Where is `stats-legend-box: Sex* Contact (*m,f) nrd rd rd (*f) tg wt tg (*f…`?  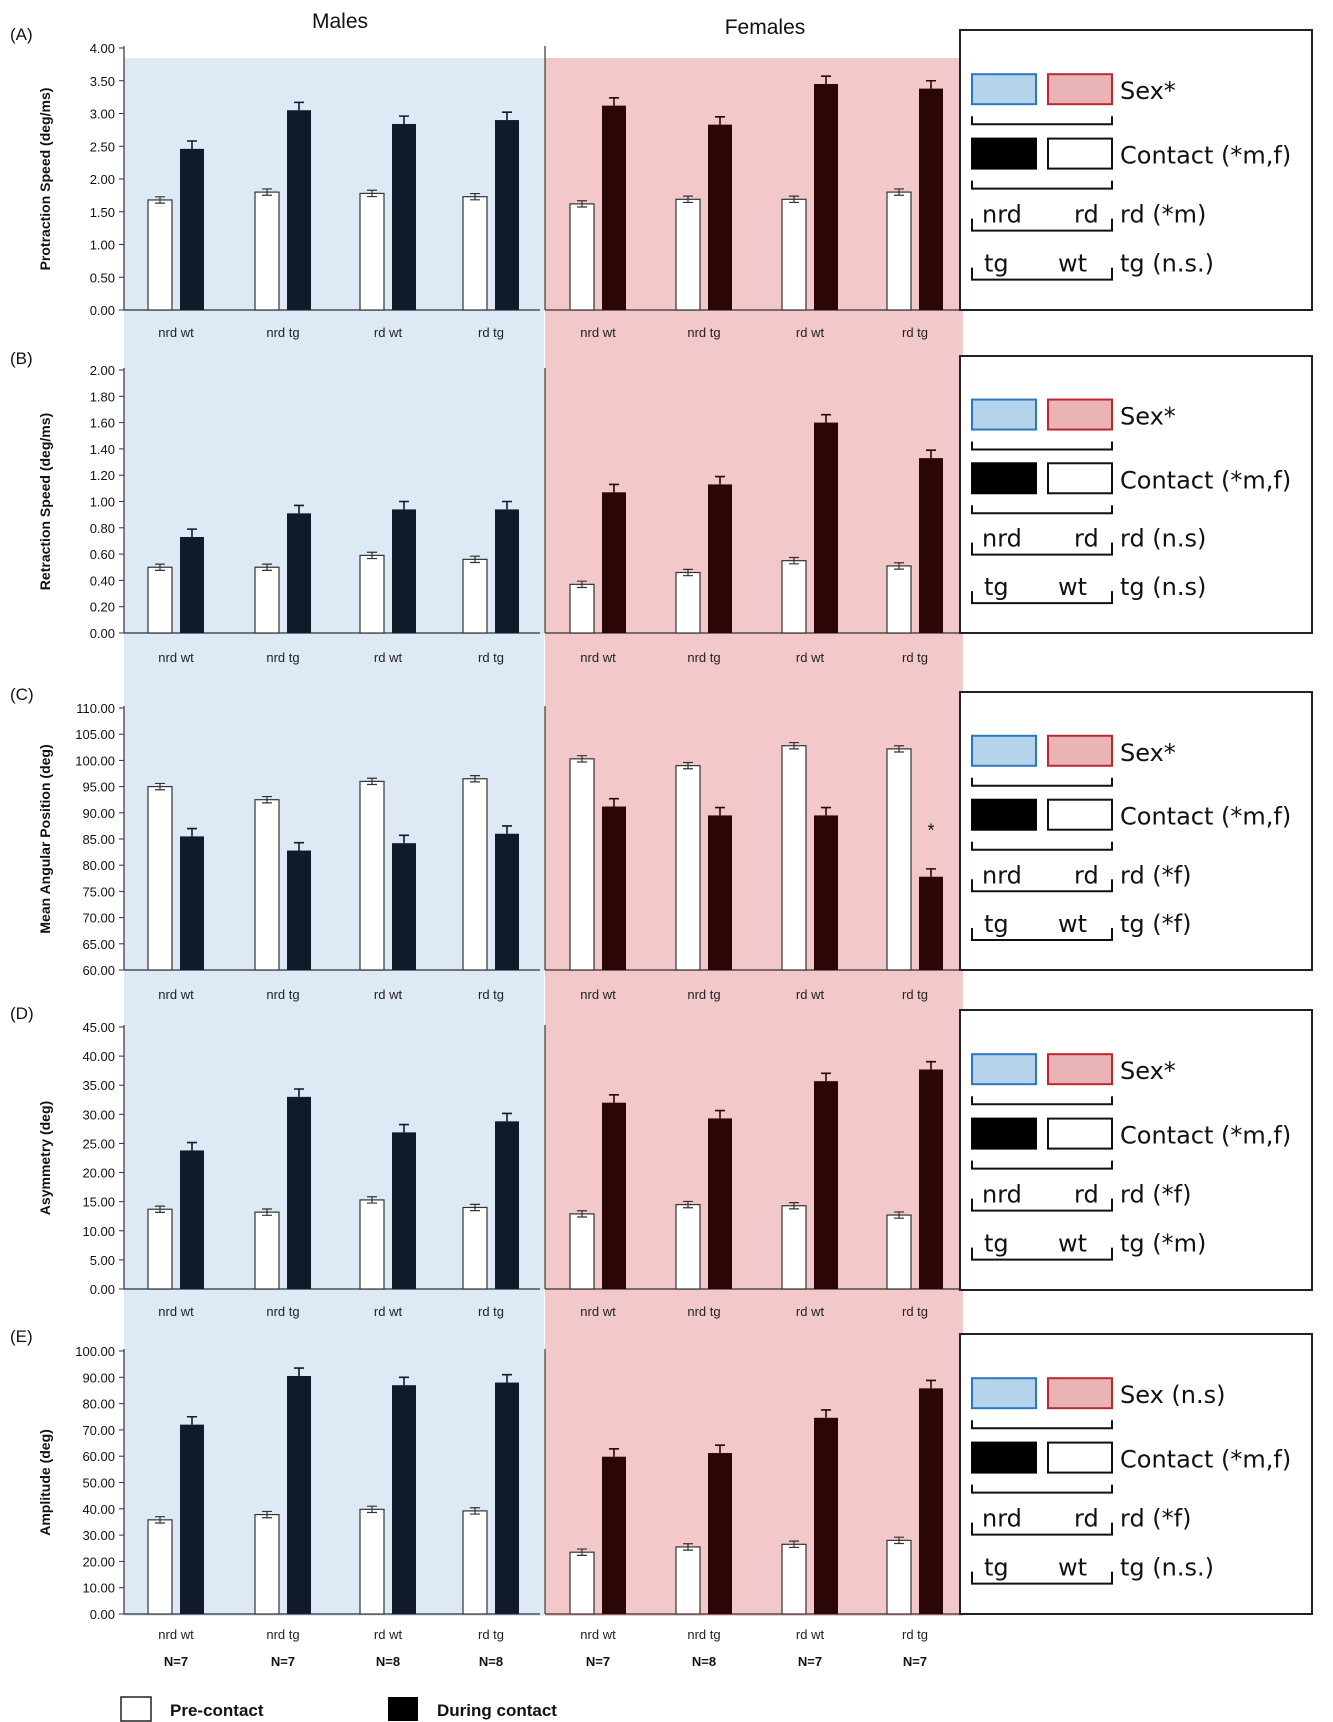
stats-legend-box: Sex* Contact (*m,f) nrd rd rd (*f) tg wt tg (*f… is located at coordinates (1136, 831).